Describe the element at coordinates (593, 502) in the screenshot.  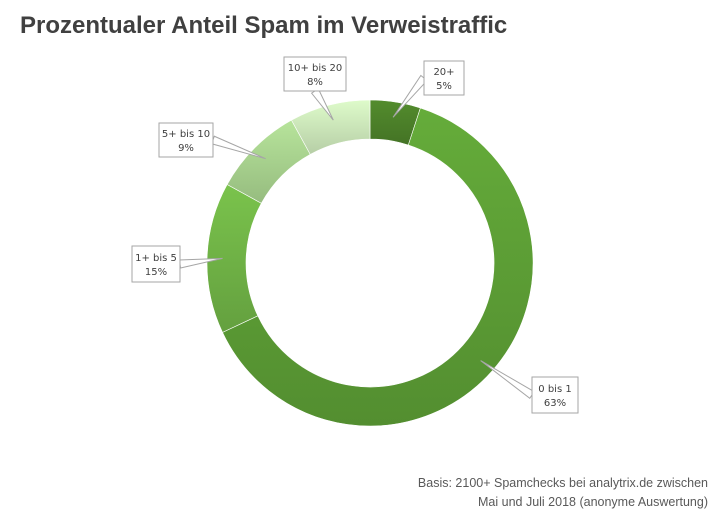
I see `source-note-line-2: Mai und Juli 2018 (anonyme Auswertung)` at that location.